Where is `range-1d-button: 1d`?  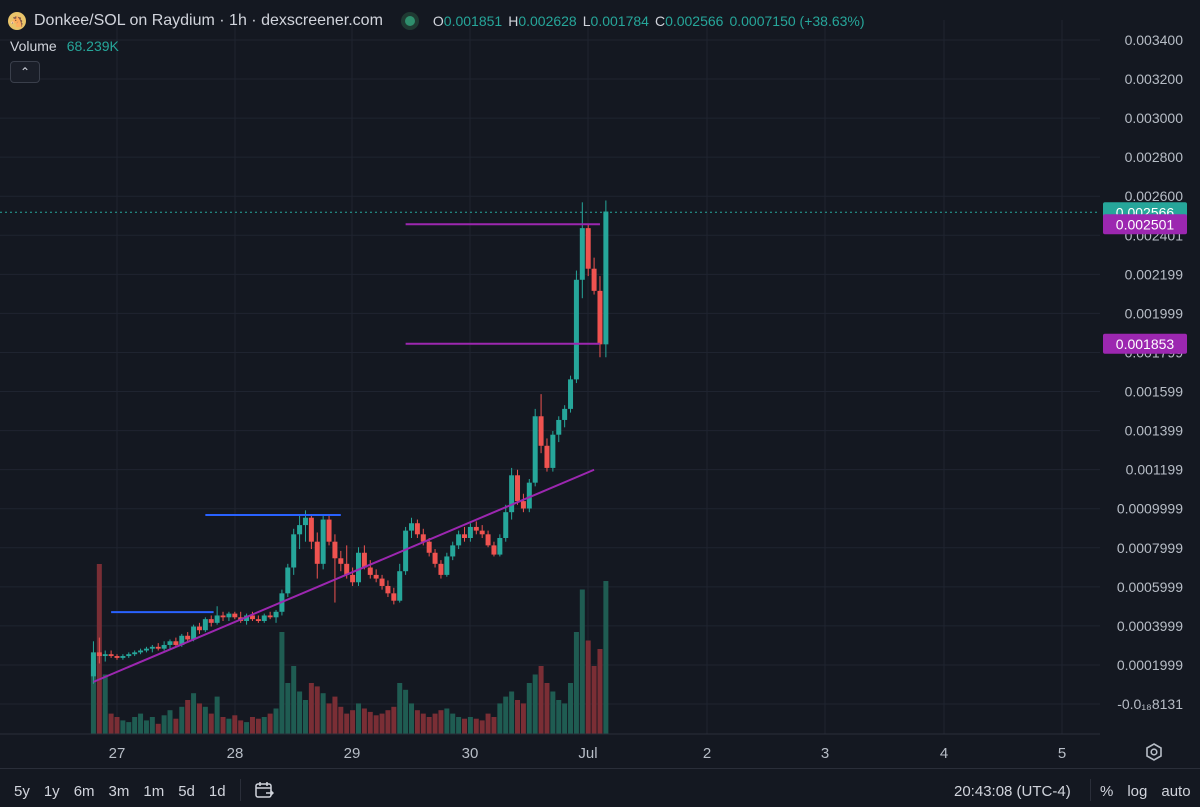 range-1d-button: 1d is located at coordinates (217, 791).